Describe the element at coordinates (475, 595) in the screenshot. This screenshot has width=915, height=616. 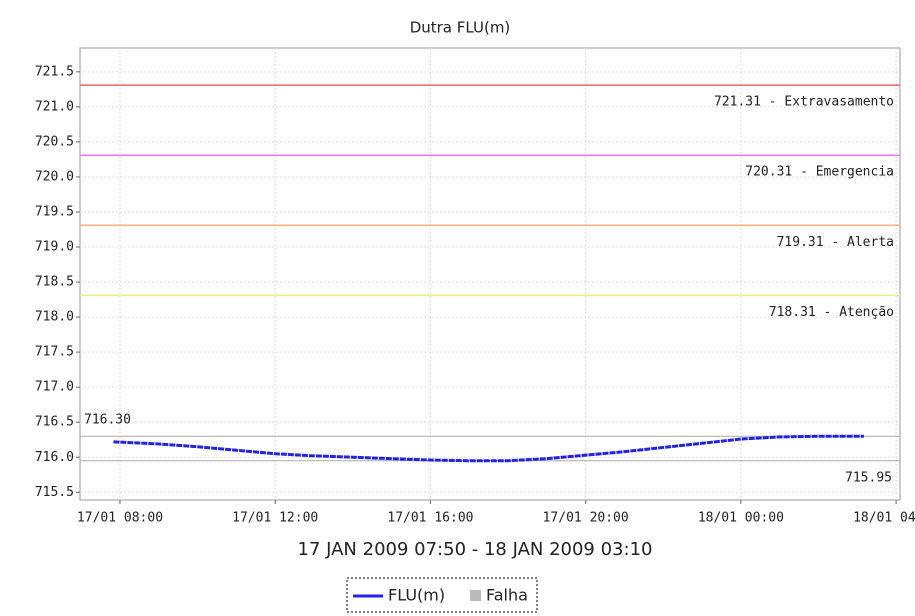
I see `legend-swatch` at that location.